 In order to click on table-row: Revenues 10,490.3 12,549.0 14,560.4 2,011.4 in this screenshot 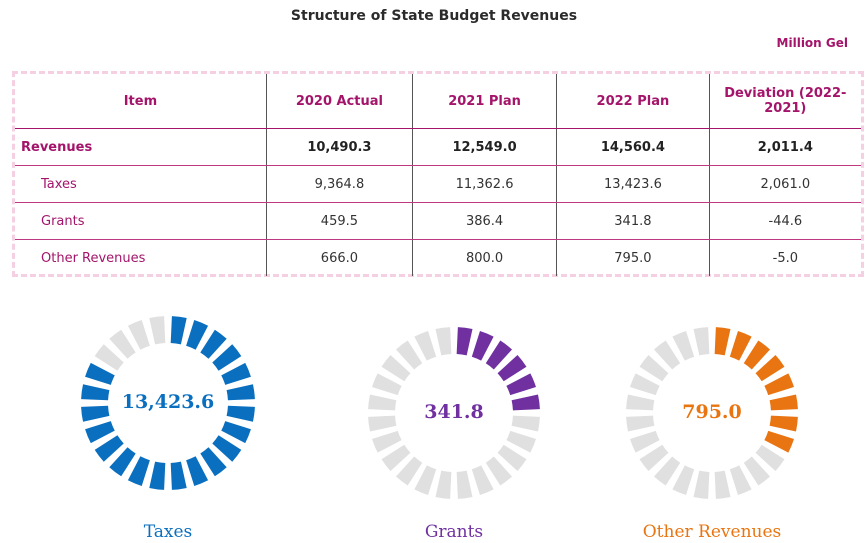, I will do `click(438, 147)`.